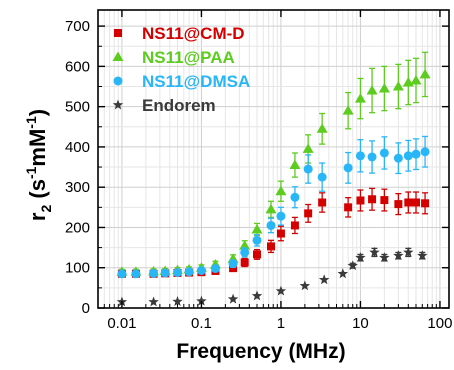  I want to click on y-tick-label: 700, so click(77, 26).